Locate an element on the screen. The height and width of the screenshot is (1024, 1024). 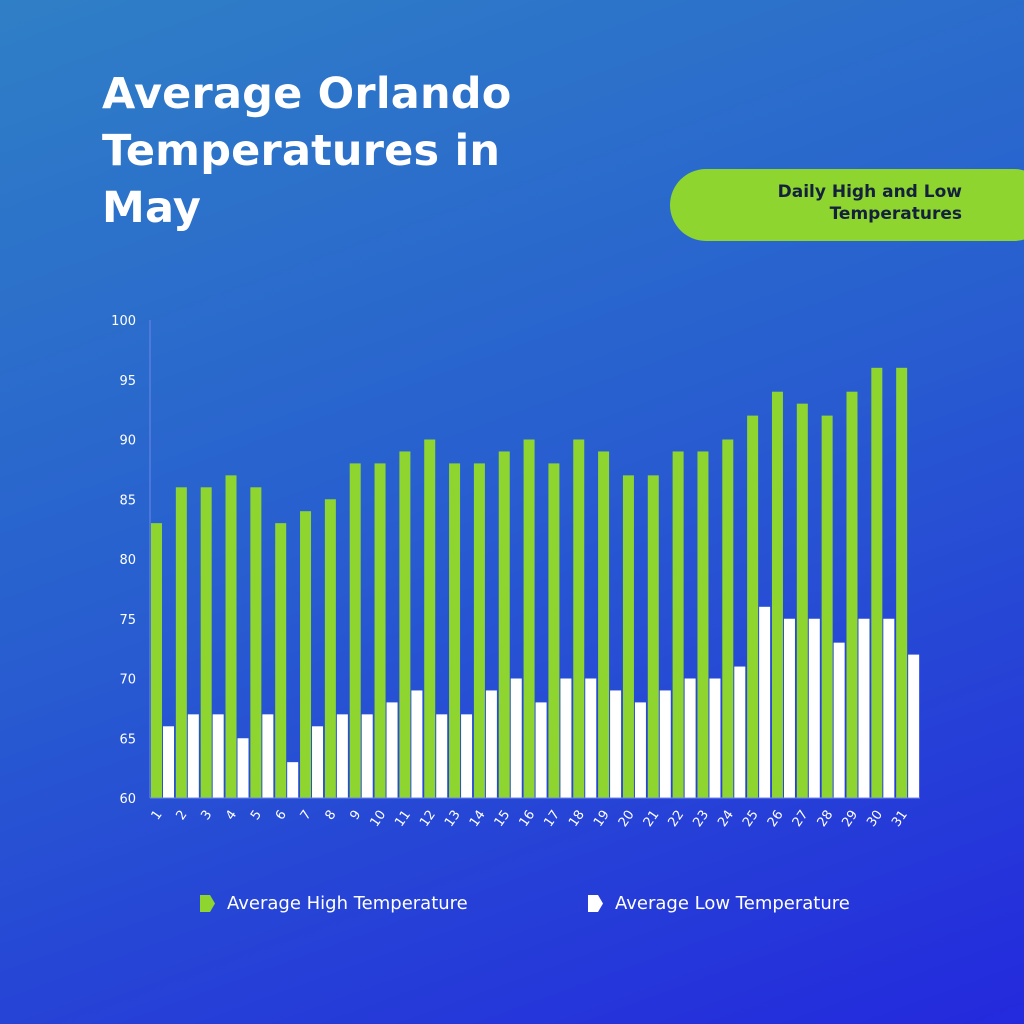
x-tick-label: 11 is located at coordinates (403, 819).